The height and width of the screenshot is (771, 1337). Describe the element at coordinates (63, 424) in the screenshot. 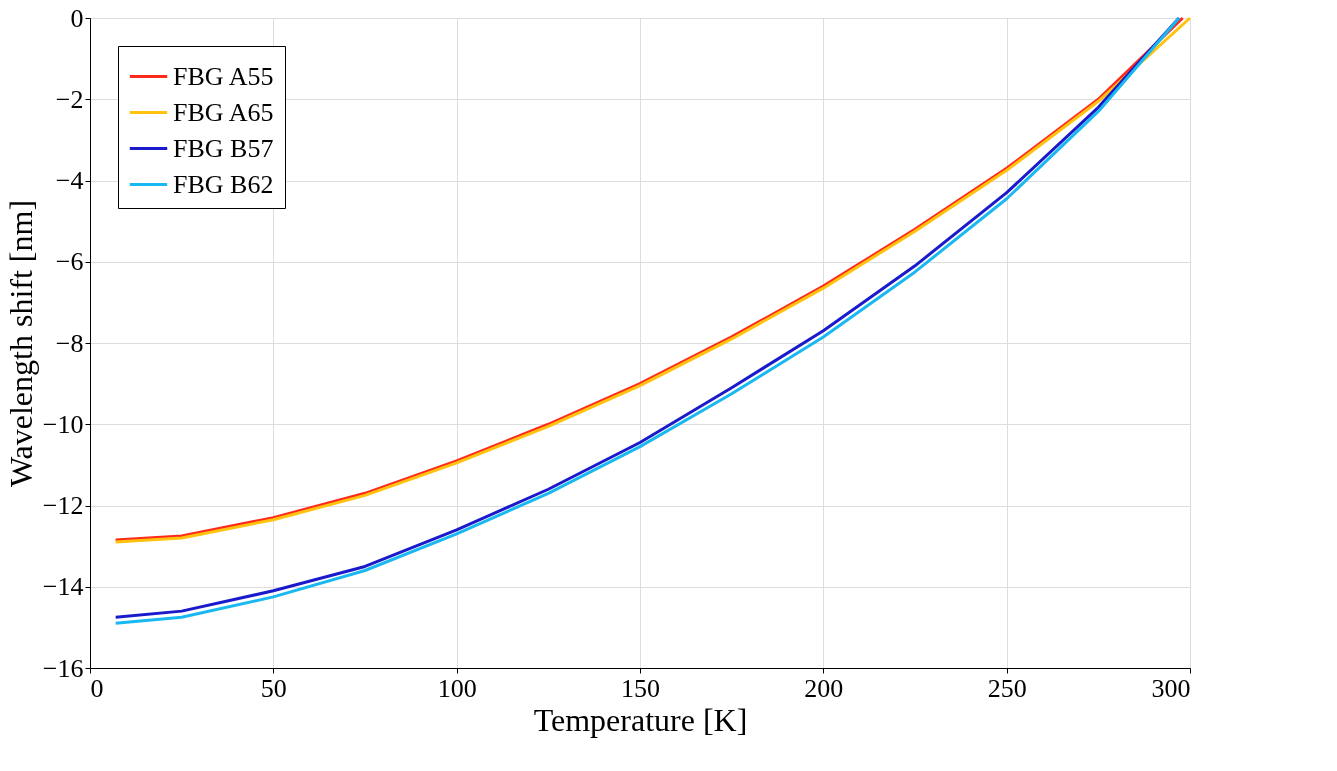

I see `y-tick-label: −10` at that location.